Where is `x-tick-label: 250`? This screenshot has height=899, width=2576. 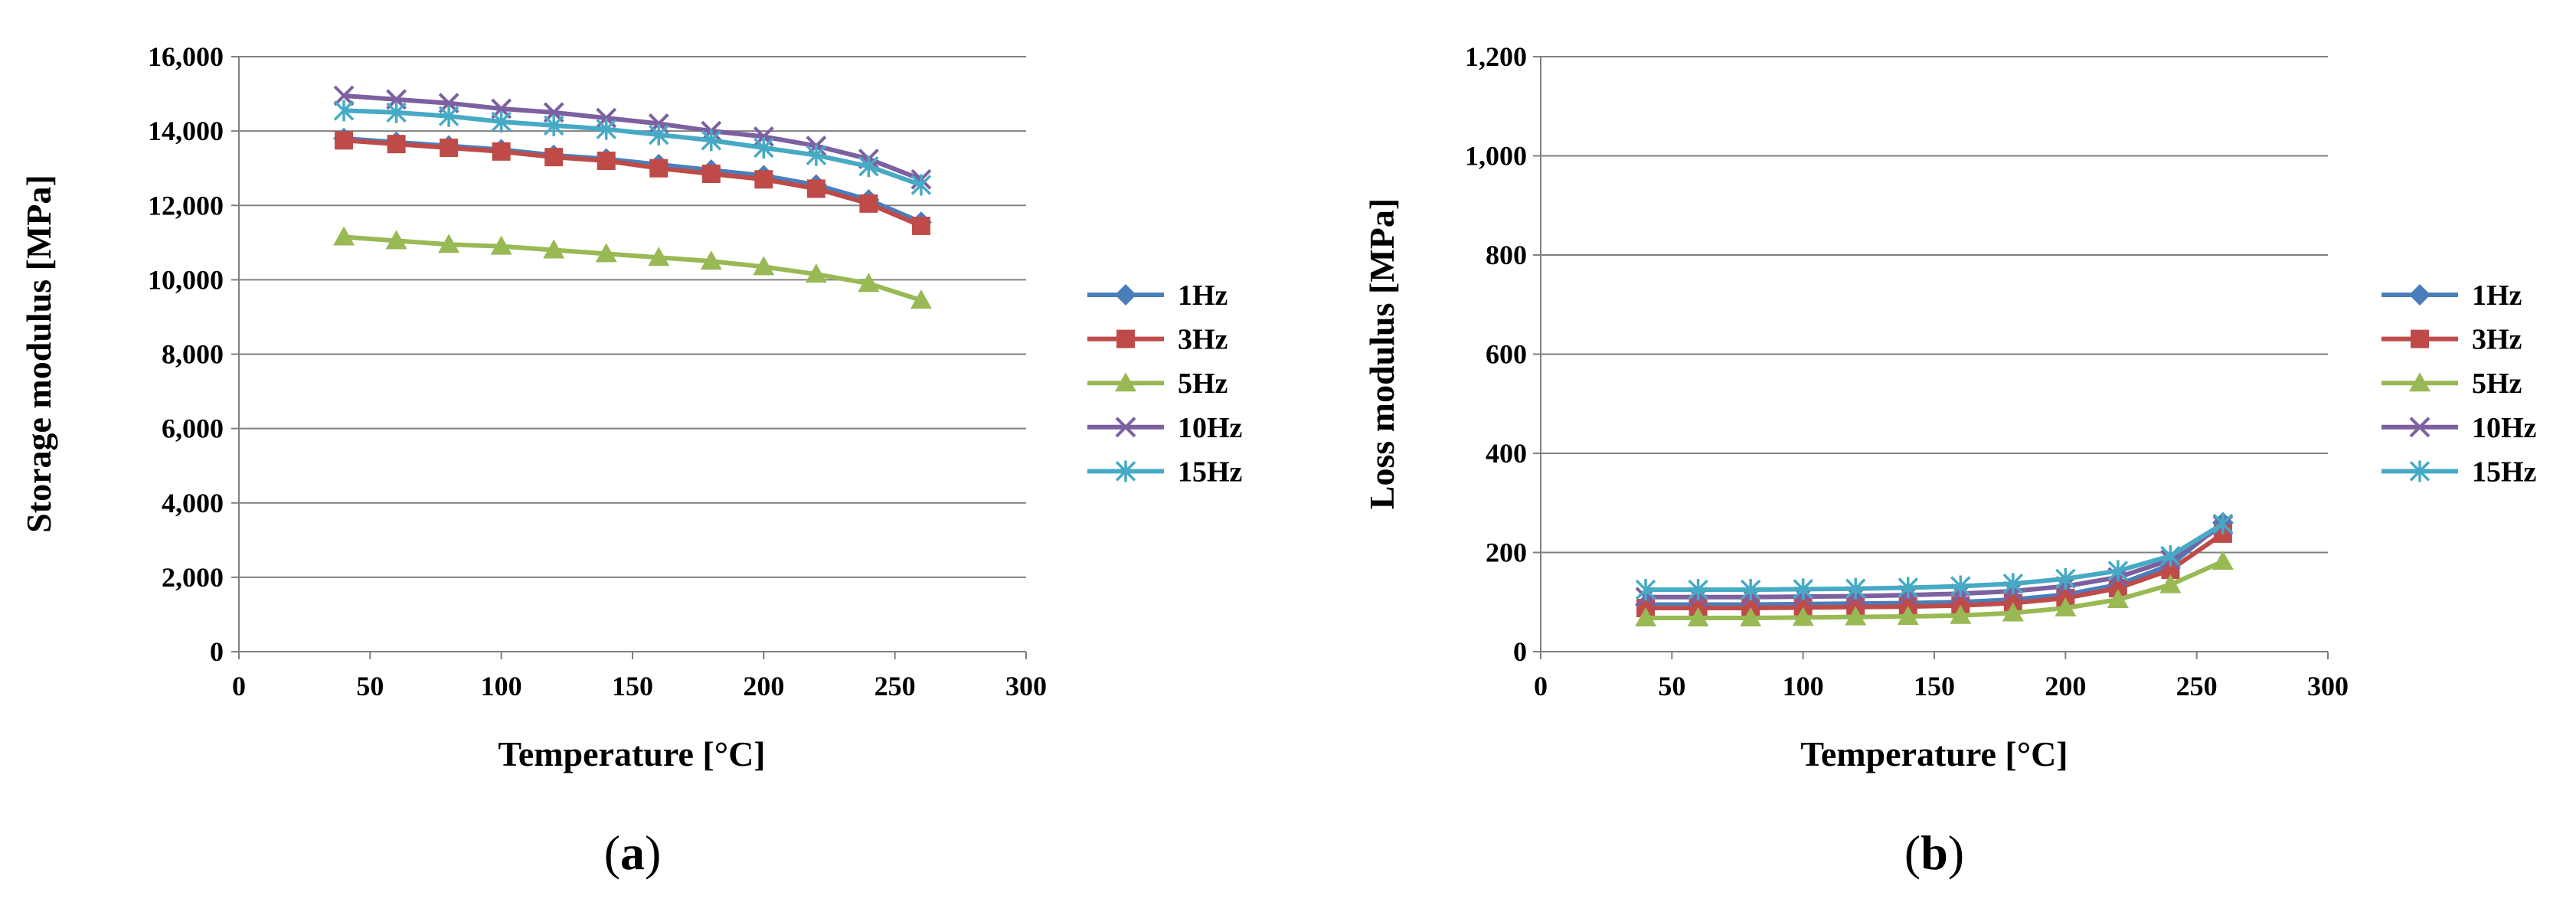
x-tick-label: 250 is located at coordinates (2197, 686).